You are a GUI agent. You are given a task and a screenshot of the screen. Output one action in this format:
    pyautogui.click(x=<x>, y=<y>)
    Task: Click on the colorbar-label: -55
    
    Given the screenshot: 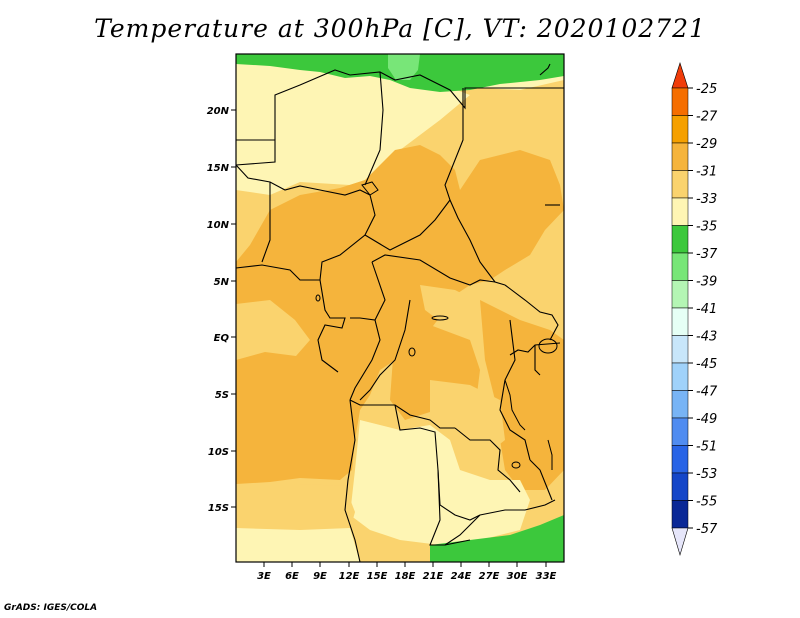 What is the action you would take?
    pyautogui.click(x=706, y=502)
    